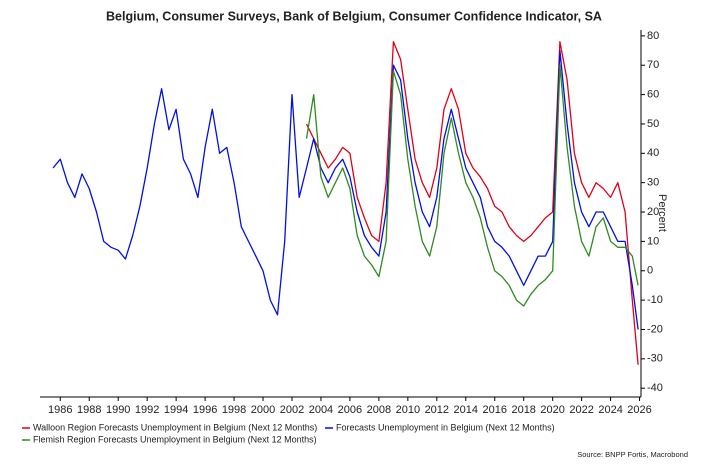 This screenshot has height=472, width=708. Describe the element at coordinates (147, 410) in the screenshot. I see `x-tick-label: 1992` at that location.